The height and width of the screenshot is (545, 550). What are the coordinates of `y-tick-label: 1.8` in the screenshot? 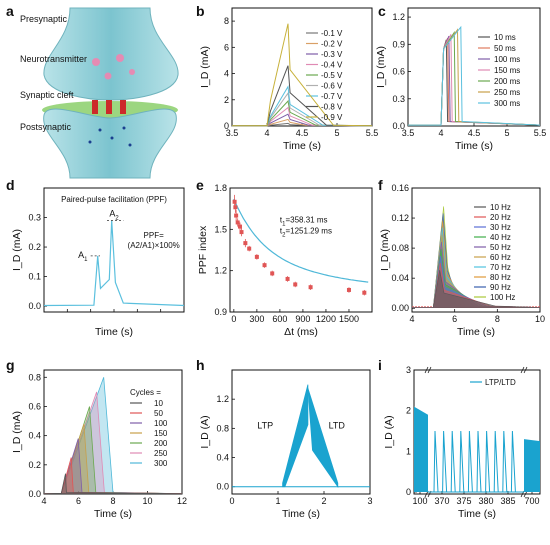 It's located at (220, 188).